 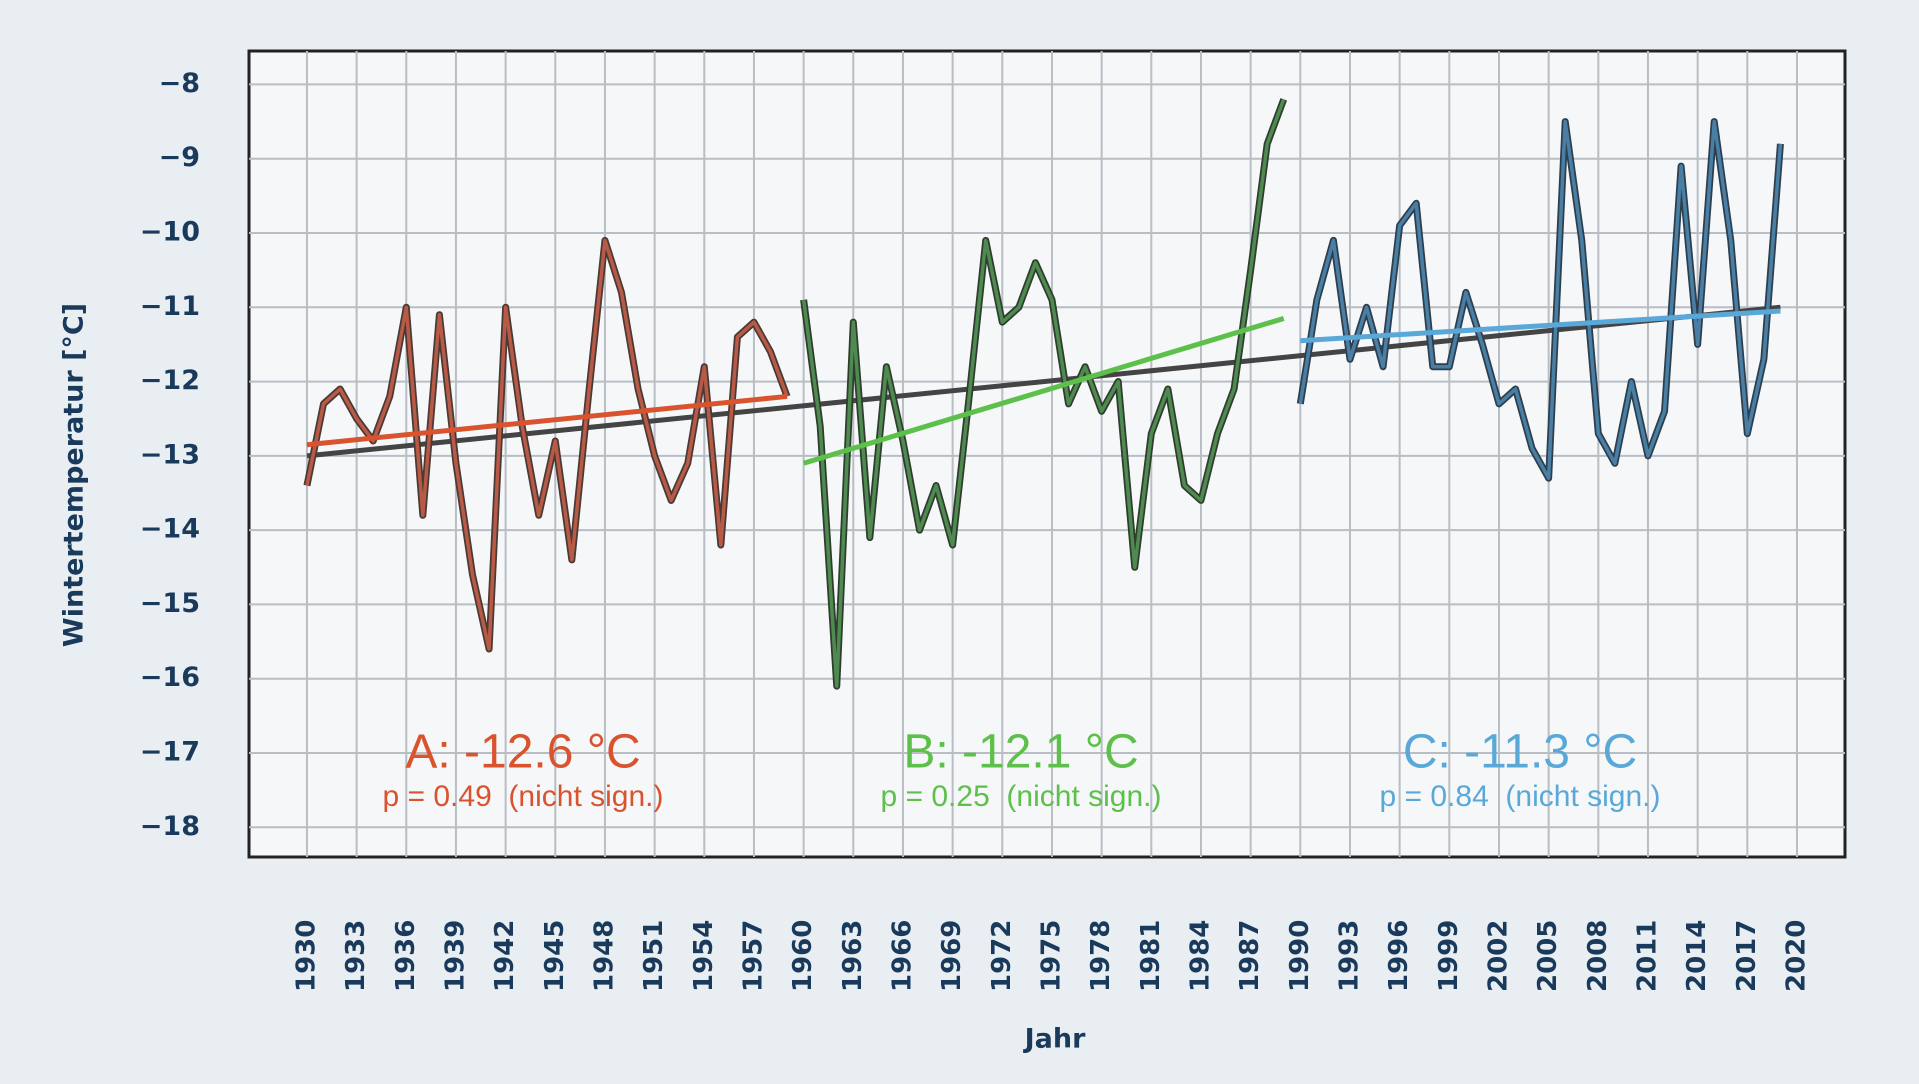 What do you see at coordinates (1002, 956) in the screenshot?
I see `x-tick-label: 1972` at bounding box center [1002, 956].